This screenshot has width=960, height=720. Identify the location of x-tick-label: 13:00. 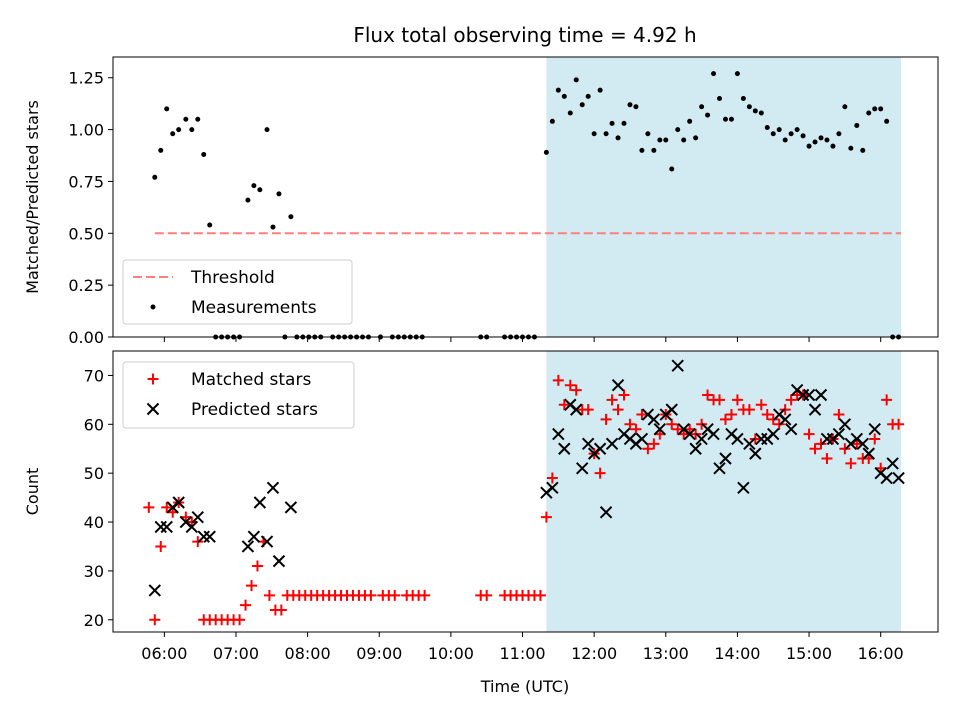
(666, 653).